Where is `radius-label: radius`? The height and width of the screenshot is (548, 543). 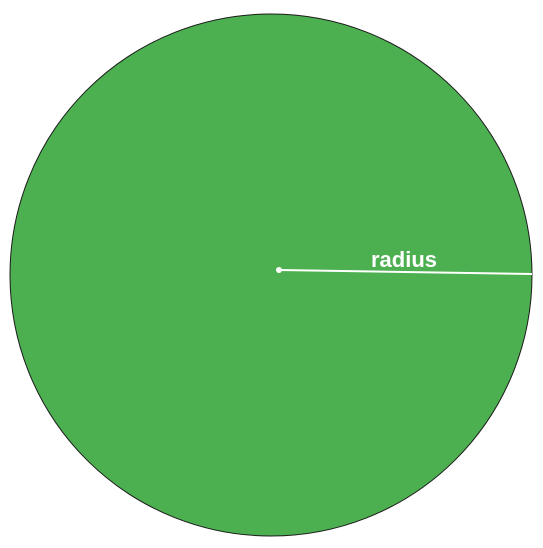 radius-label: radius is located at coordinates (404, 259).